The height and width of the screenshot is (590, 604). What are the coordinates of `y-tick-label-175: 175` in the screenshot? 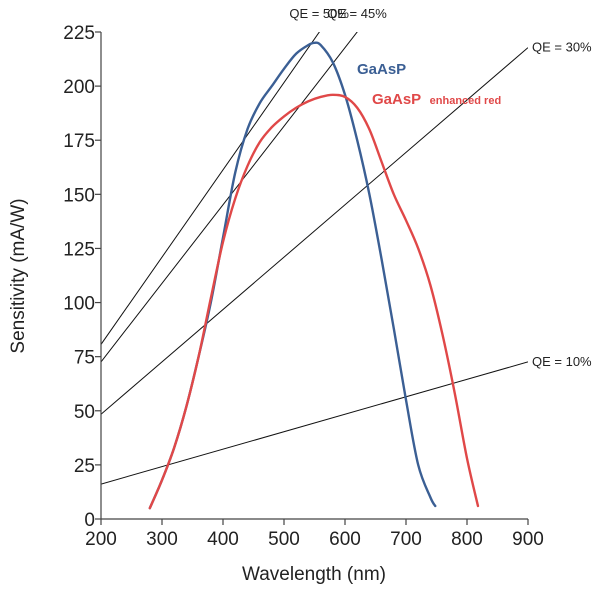 It's located at (79, 141).